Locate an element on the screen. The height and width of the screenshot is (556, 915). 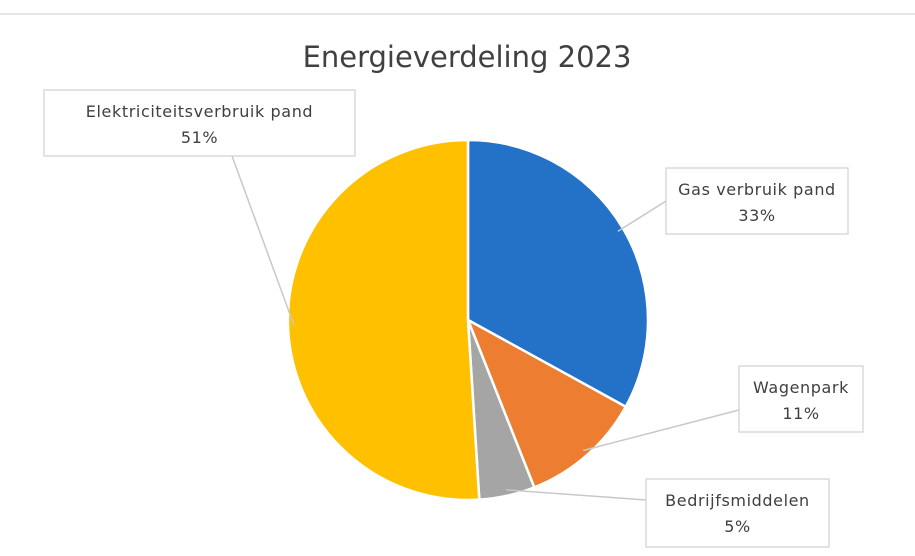
value-label: 33% is located at coordinates (756, 215).